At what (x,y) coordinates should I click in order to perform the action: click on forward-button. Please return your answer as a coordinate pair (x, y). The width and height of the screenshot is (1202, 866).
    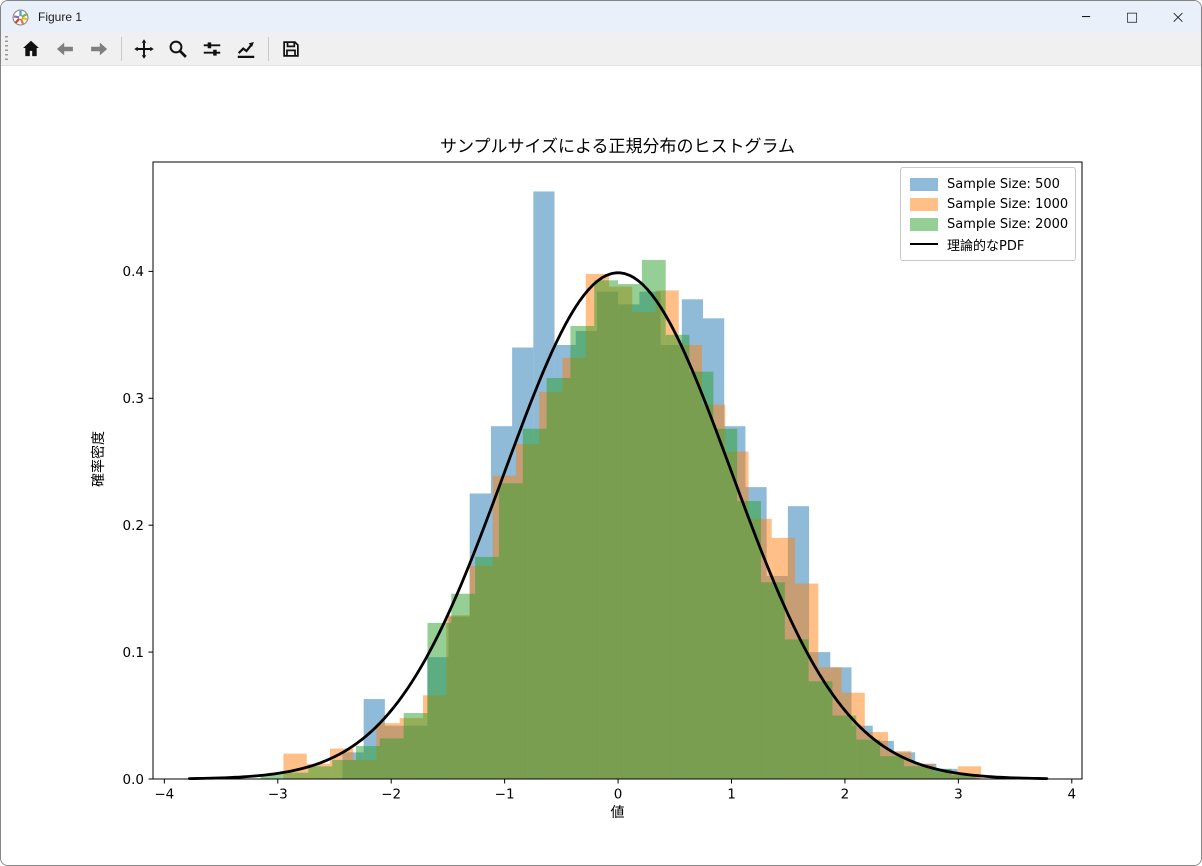
    Looking at the image, I should click on (99, 49).